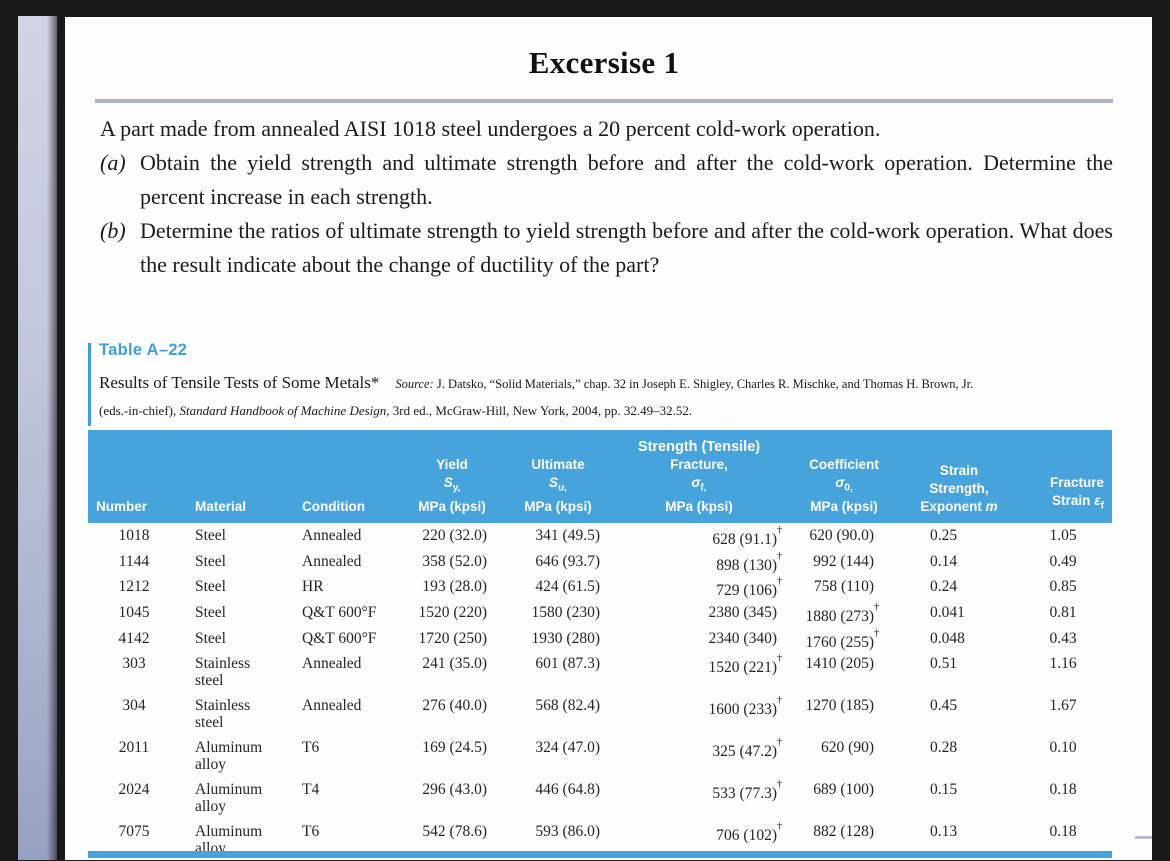 The height and width of the screenshot is (861, 1170). I want to click on cell-strain-exponent: 0.14, so click(944, 561).